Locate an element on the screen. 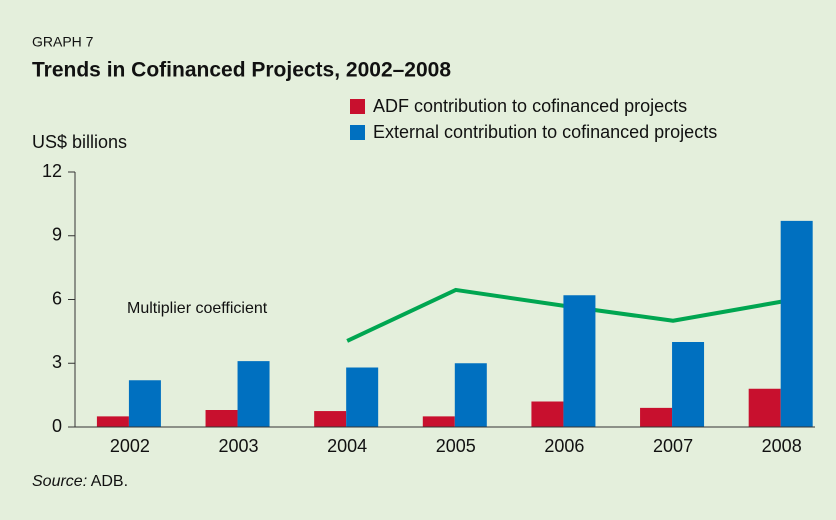 Image resolution: width=836 pixels, height=520 pixels. x-tick-label: 2008 is located at coordinates (782, 446).